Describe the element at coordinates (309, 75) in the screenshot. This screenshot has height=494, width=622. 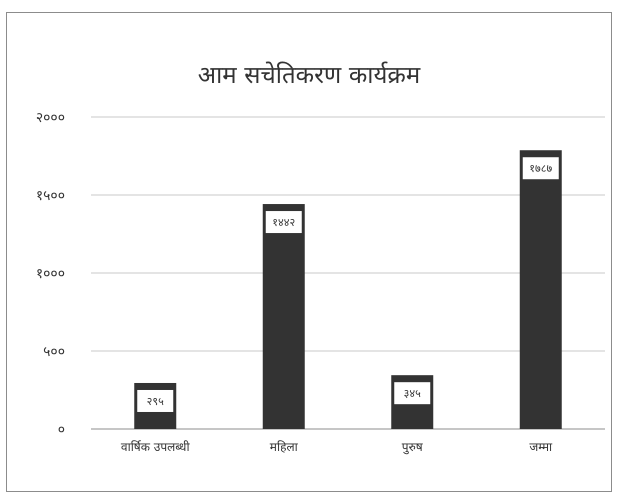
I see `chart-title: आम सचेतिकरण कार्यक्रम` at that location.